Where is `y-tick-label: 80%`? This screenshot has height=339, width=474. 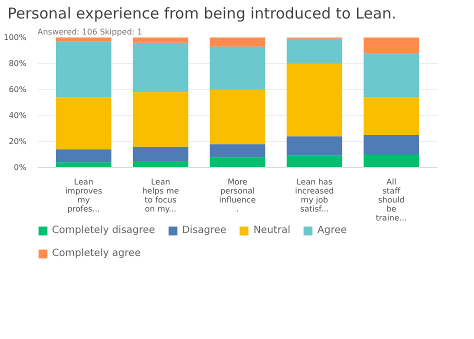 y-tick-label: 80% is located at coordinates (17, 63).